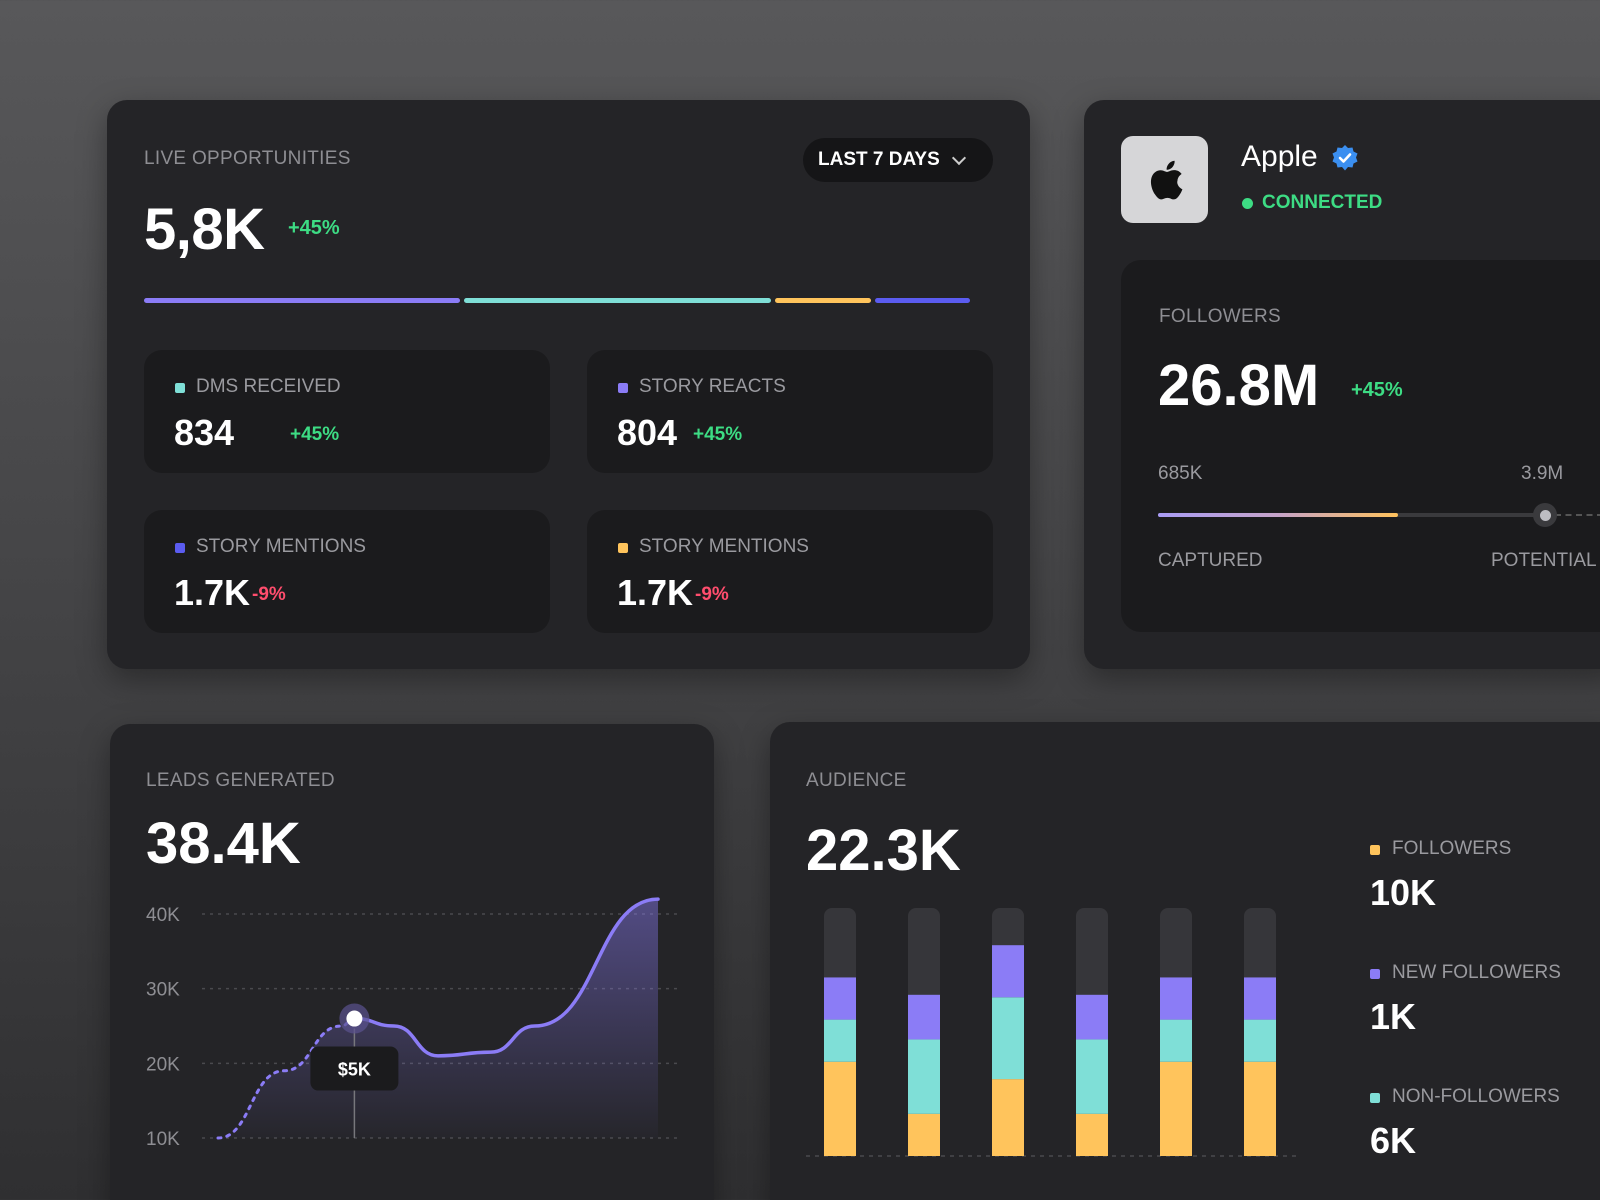 This screenshot has width=1600, height=1200. I want to click on followers-progress-fill, so click(1278, 515).